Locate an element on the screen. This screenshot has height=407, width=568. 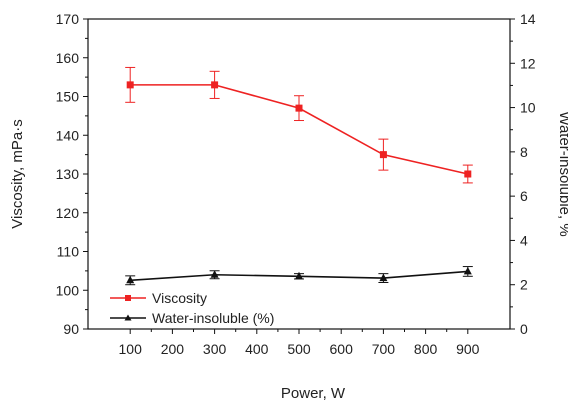
y-left-tick-label: 160 is located at coordinates (68, 58).